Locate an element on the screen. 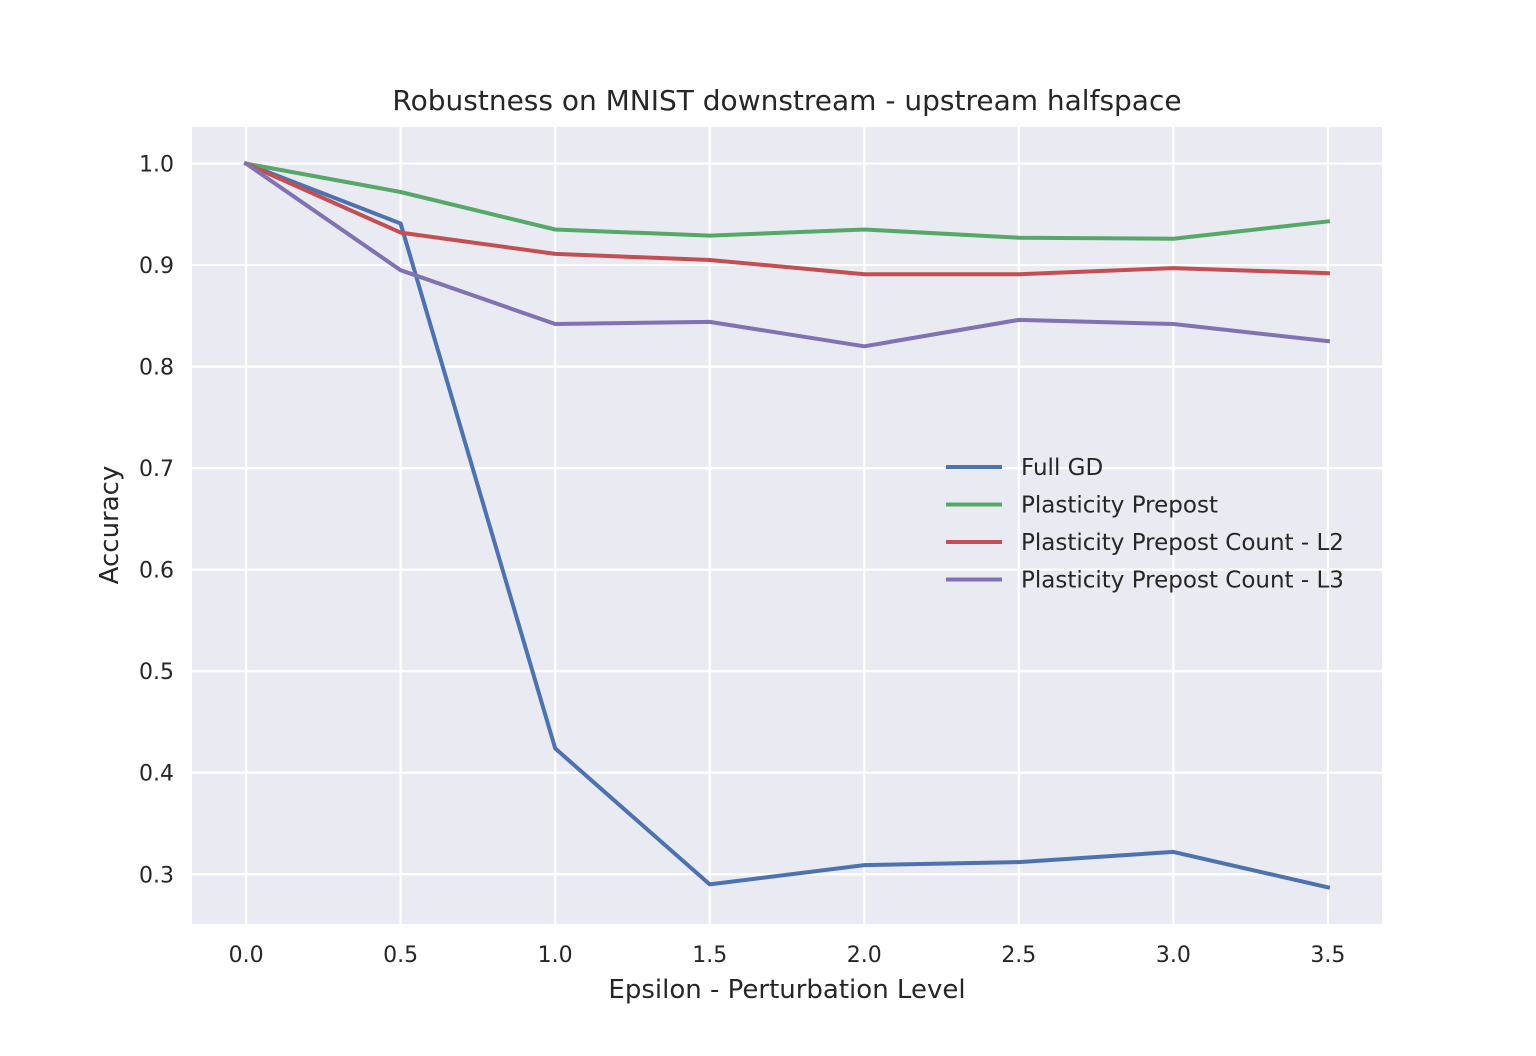 The height and width of the screenshot is (1056, 1536). y-tick-label: 0.6 is located at coordinates (156, 571).